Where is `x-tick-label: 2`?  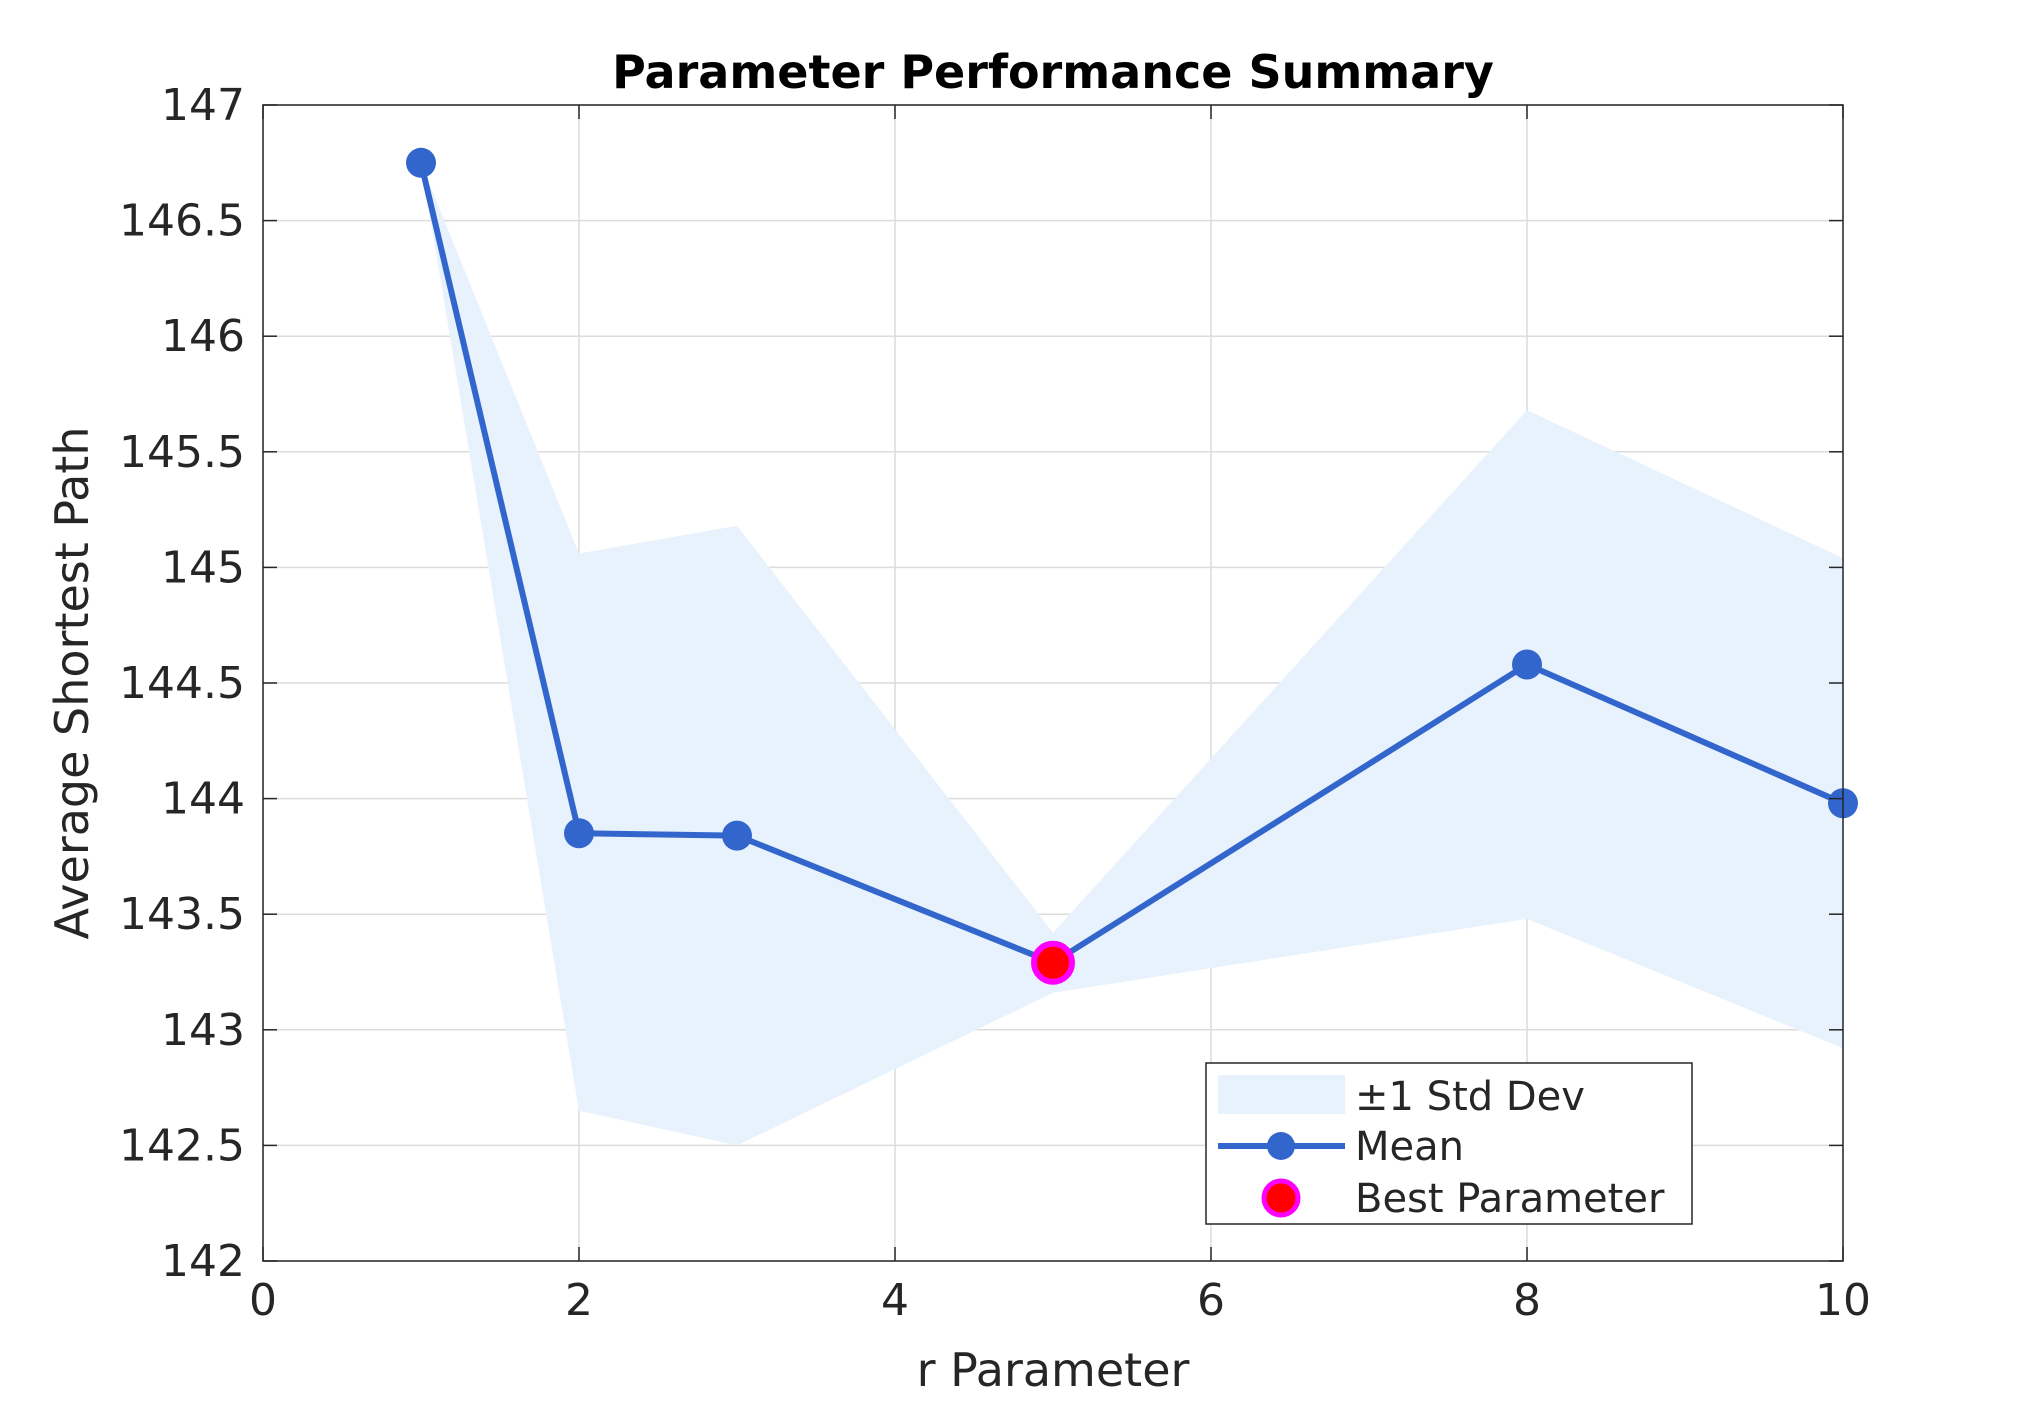
x-tick-label: 2 is located at coordinates (579, 1300).